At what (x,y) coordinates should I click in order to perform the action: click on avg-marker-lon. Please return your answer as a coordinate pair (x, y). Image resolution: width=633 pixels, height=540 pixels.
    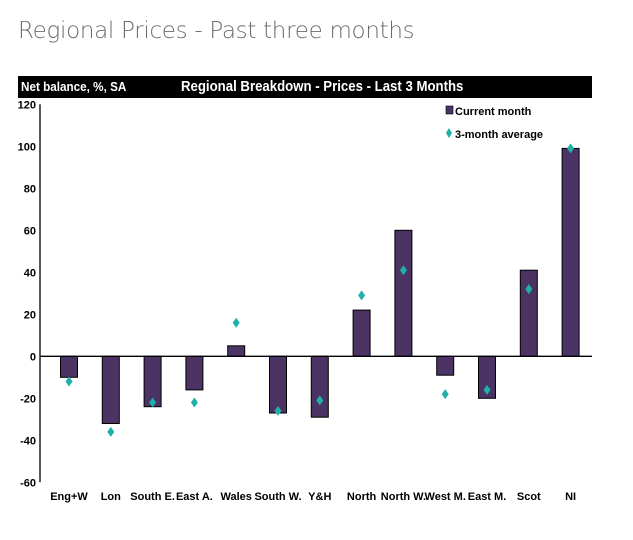
    Looking at the image, I should click on (111, 431).